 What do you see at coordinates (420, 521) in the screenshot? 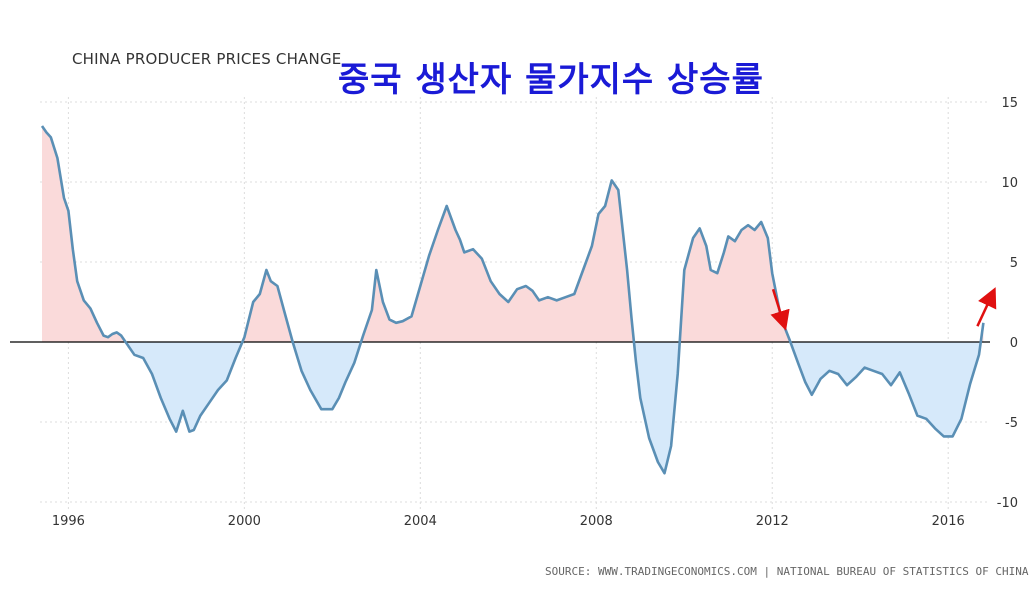
I see `x-tick-label: 2004` at bounding box center [420, 521].